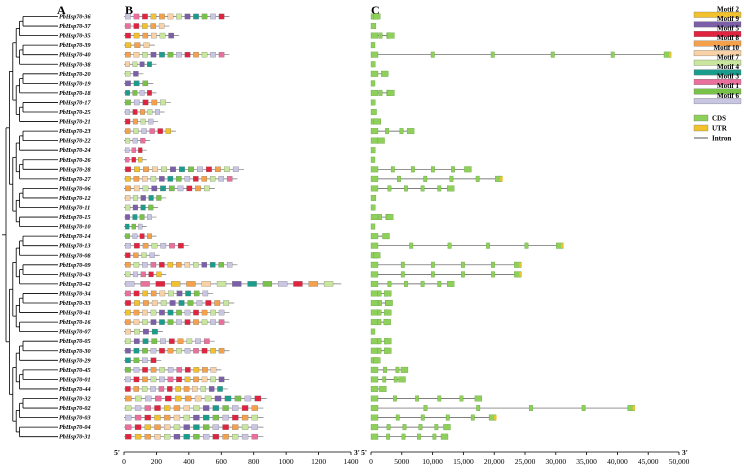  What do you see at coordinates (75, 26) in the screenshot?
I see `gene-label: PbHsp70-37` at bounding box center [75, 26].